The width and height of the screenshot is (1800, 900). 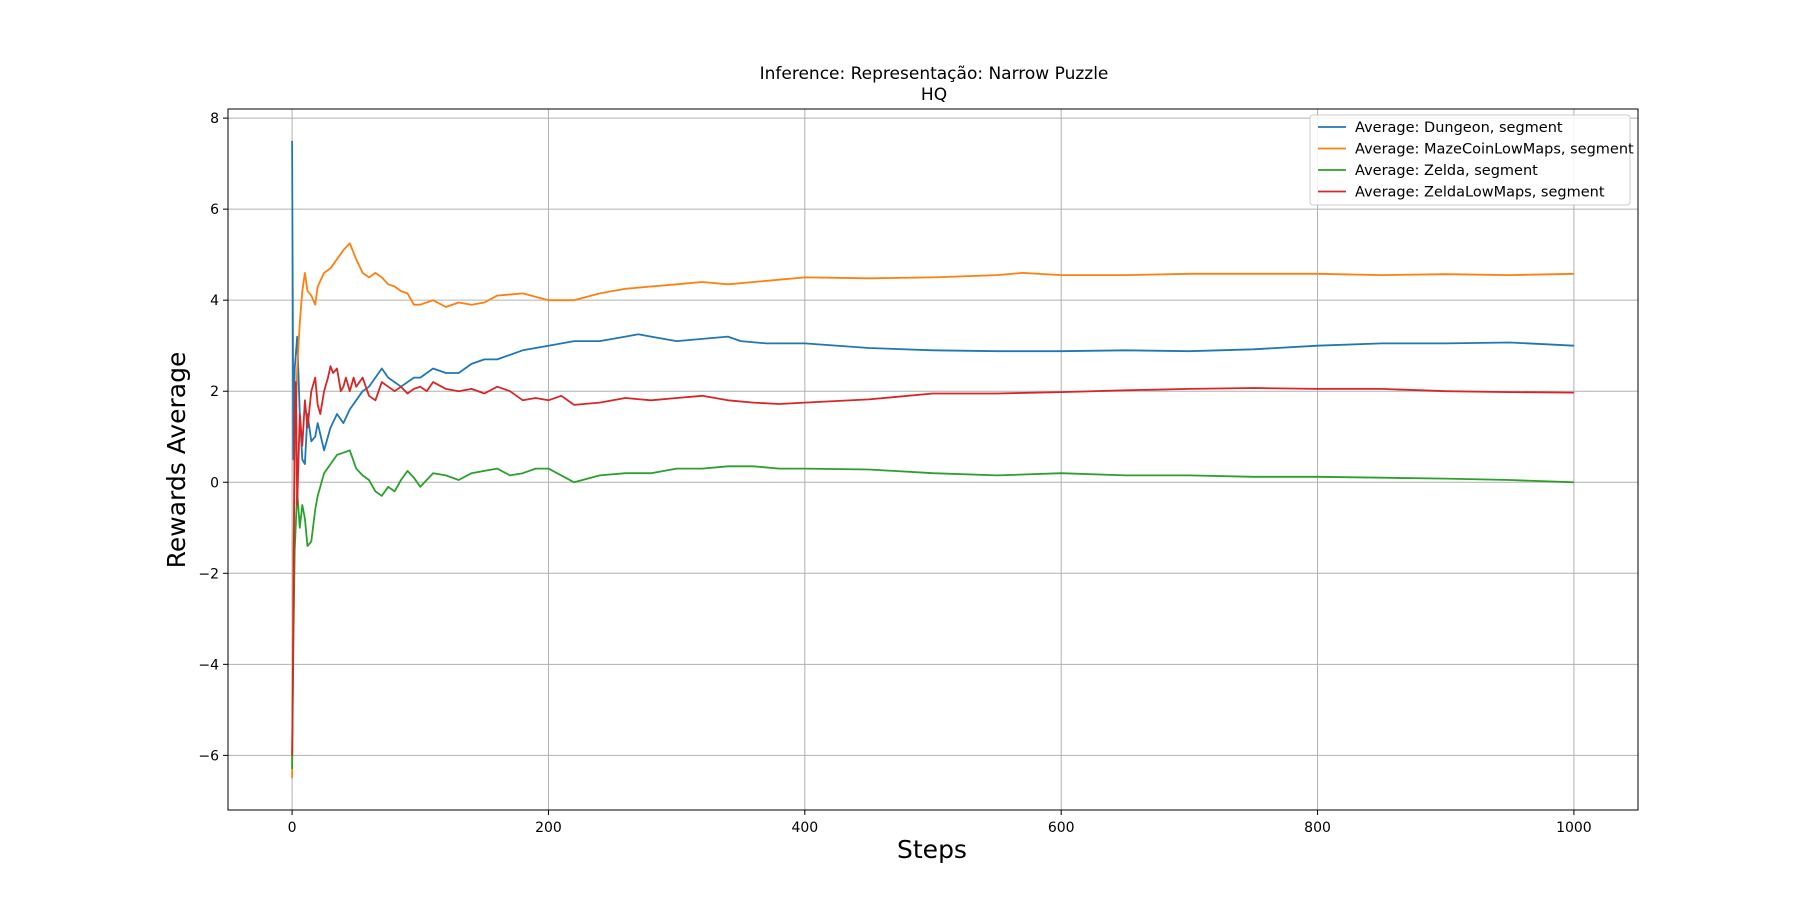 I want to click on chart-title-line2: HQ, so click(x=934, y=95).